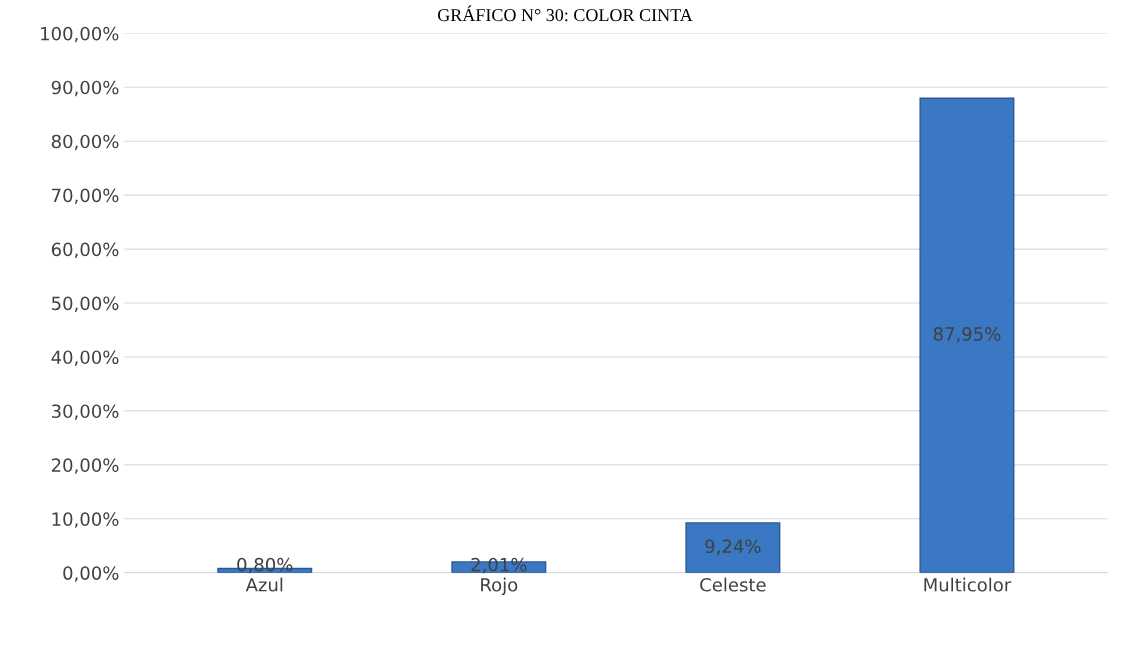  What do you see at coordinates (91, 574) in the screenshot?
I see `y-tick-label: 0,00%` at bounding box center [91, 574].